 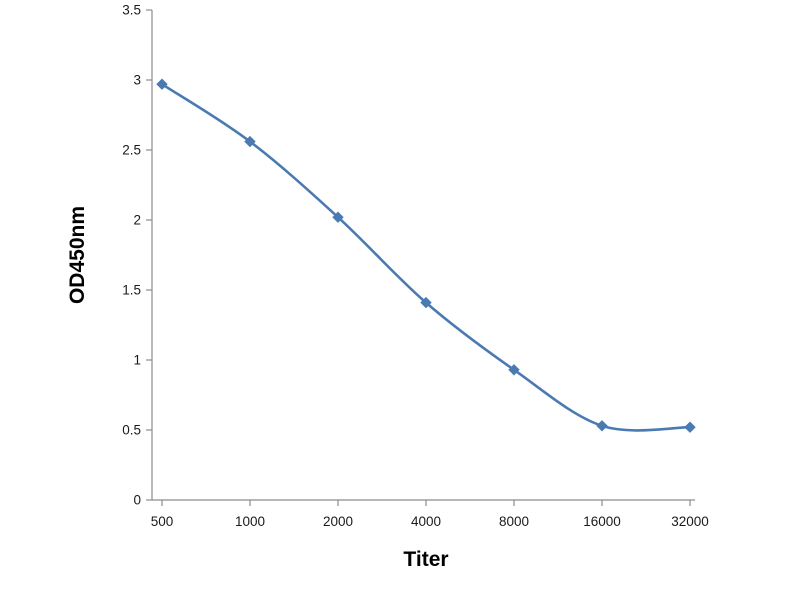 What do you see at coordinates (77, 255) in the screenshot?
I see `y-axis-title: OD450nm` at bounding box center [77, 255].